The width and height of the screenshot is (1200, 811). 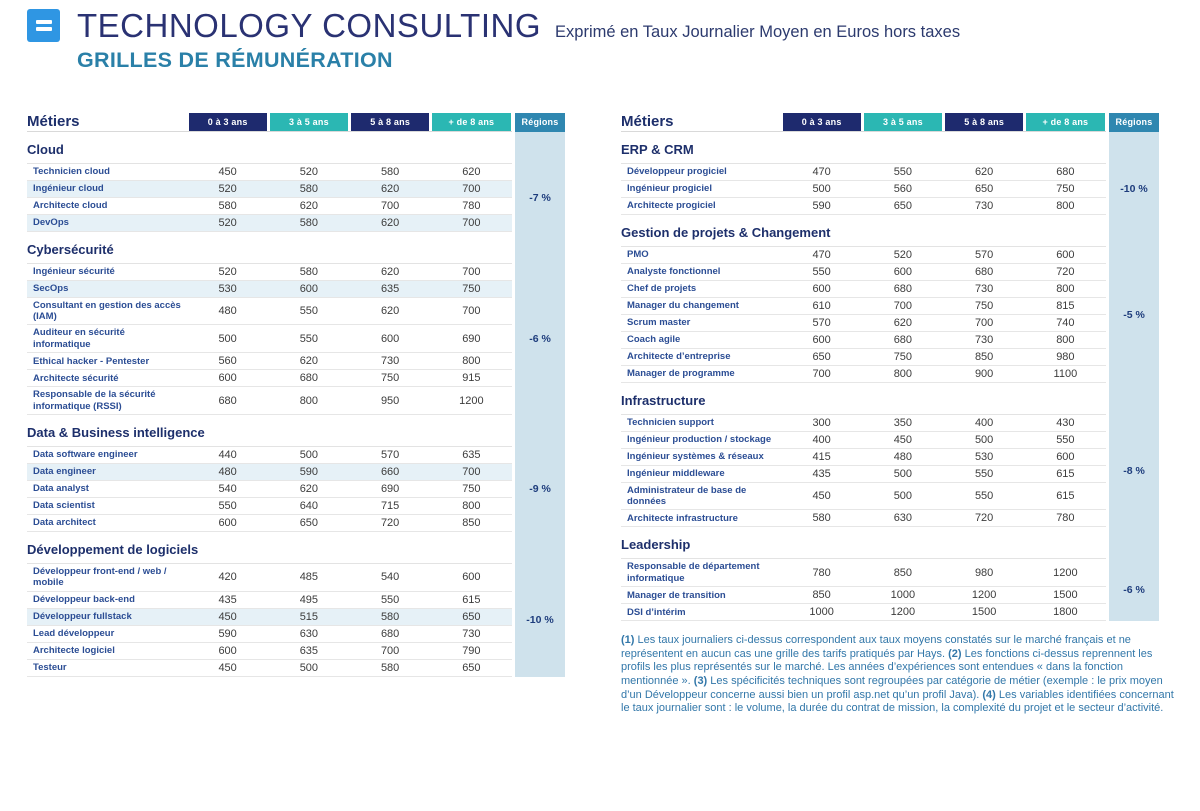 I want to click on metiers-header: Métiers, so click(x=647, y=122).